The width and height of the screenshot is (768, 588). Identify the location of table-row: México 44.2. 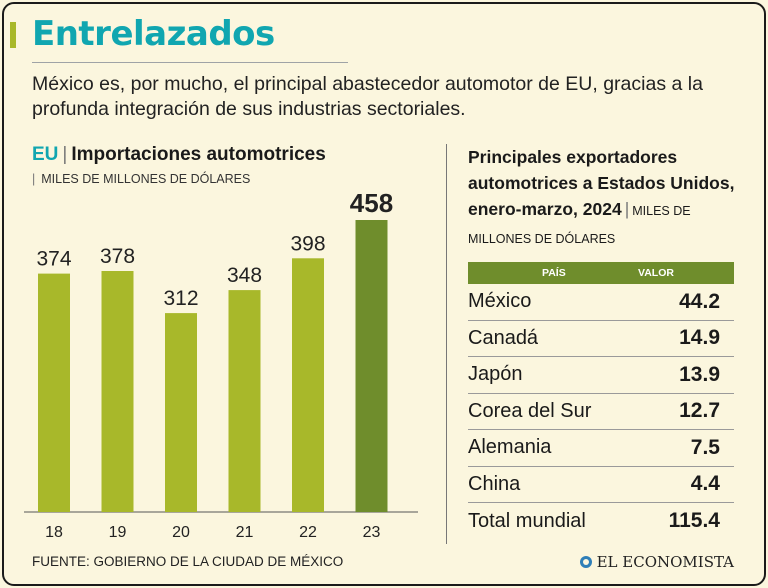
(601, 302).